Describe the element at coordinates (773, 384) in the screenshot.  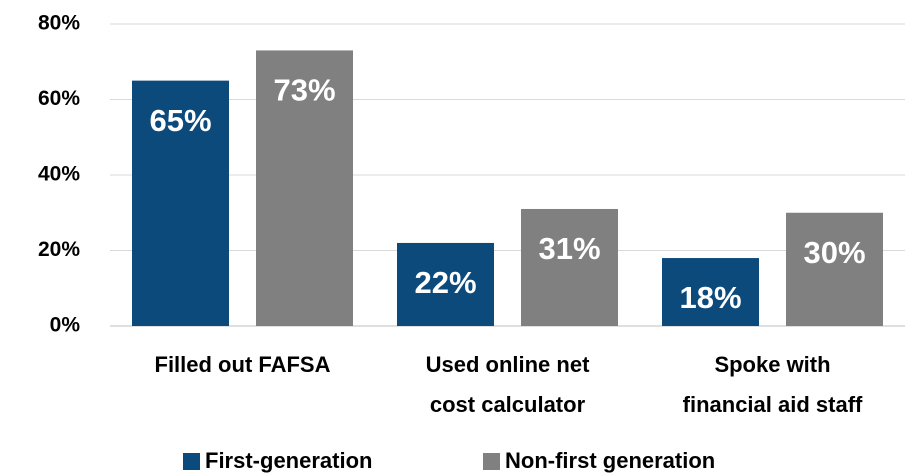
I see `x-tick-label: Spoke with financial aid staff` at that location.